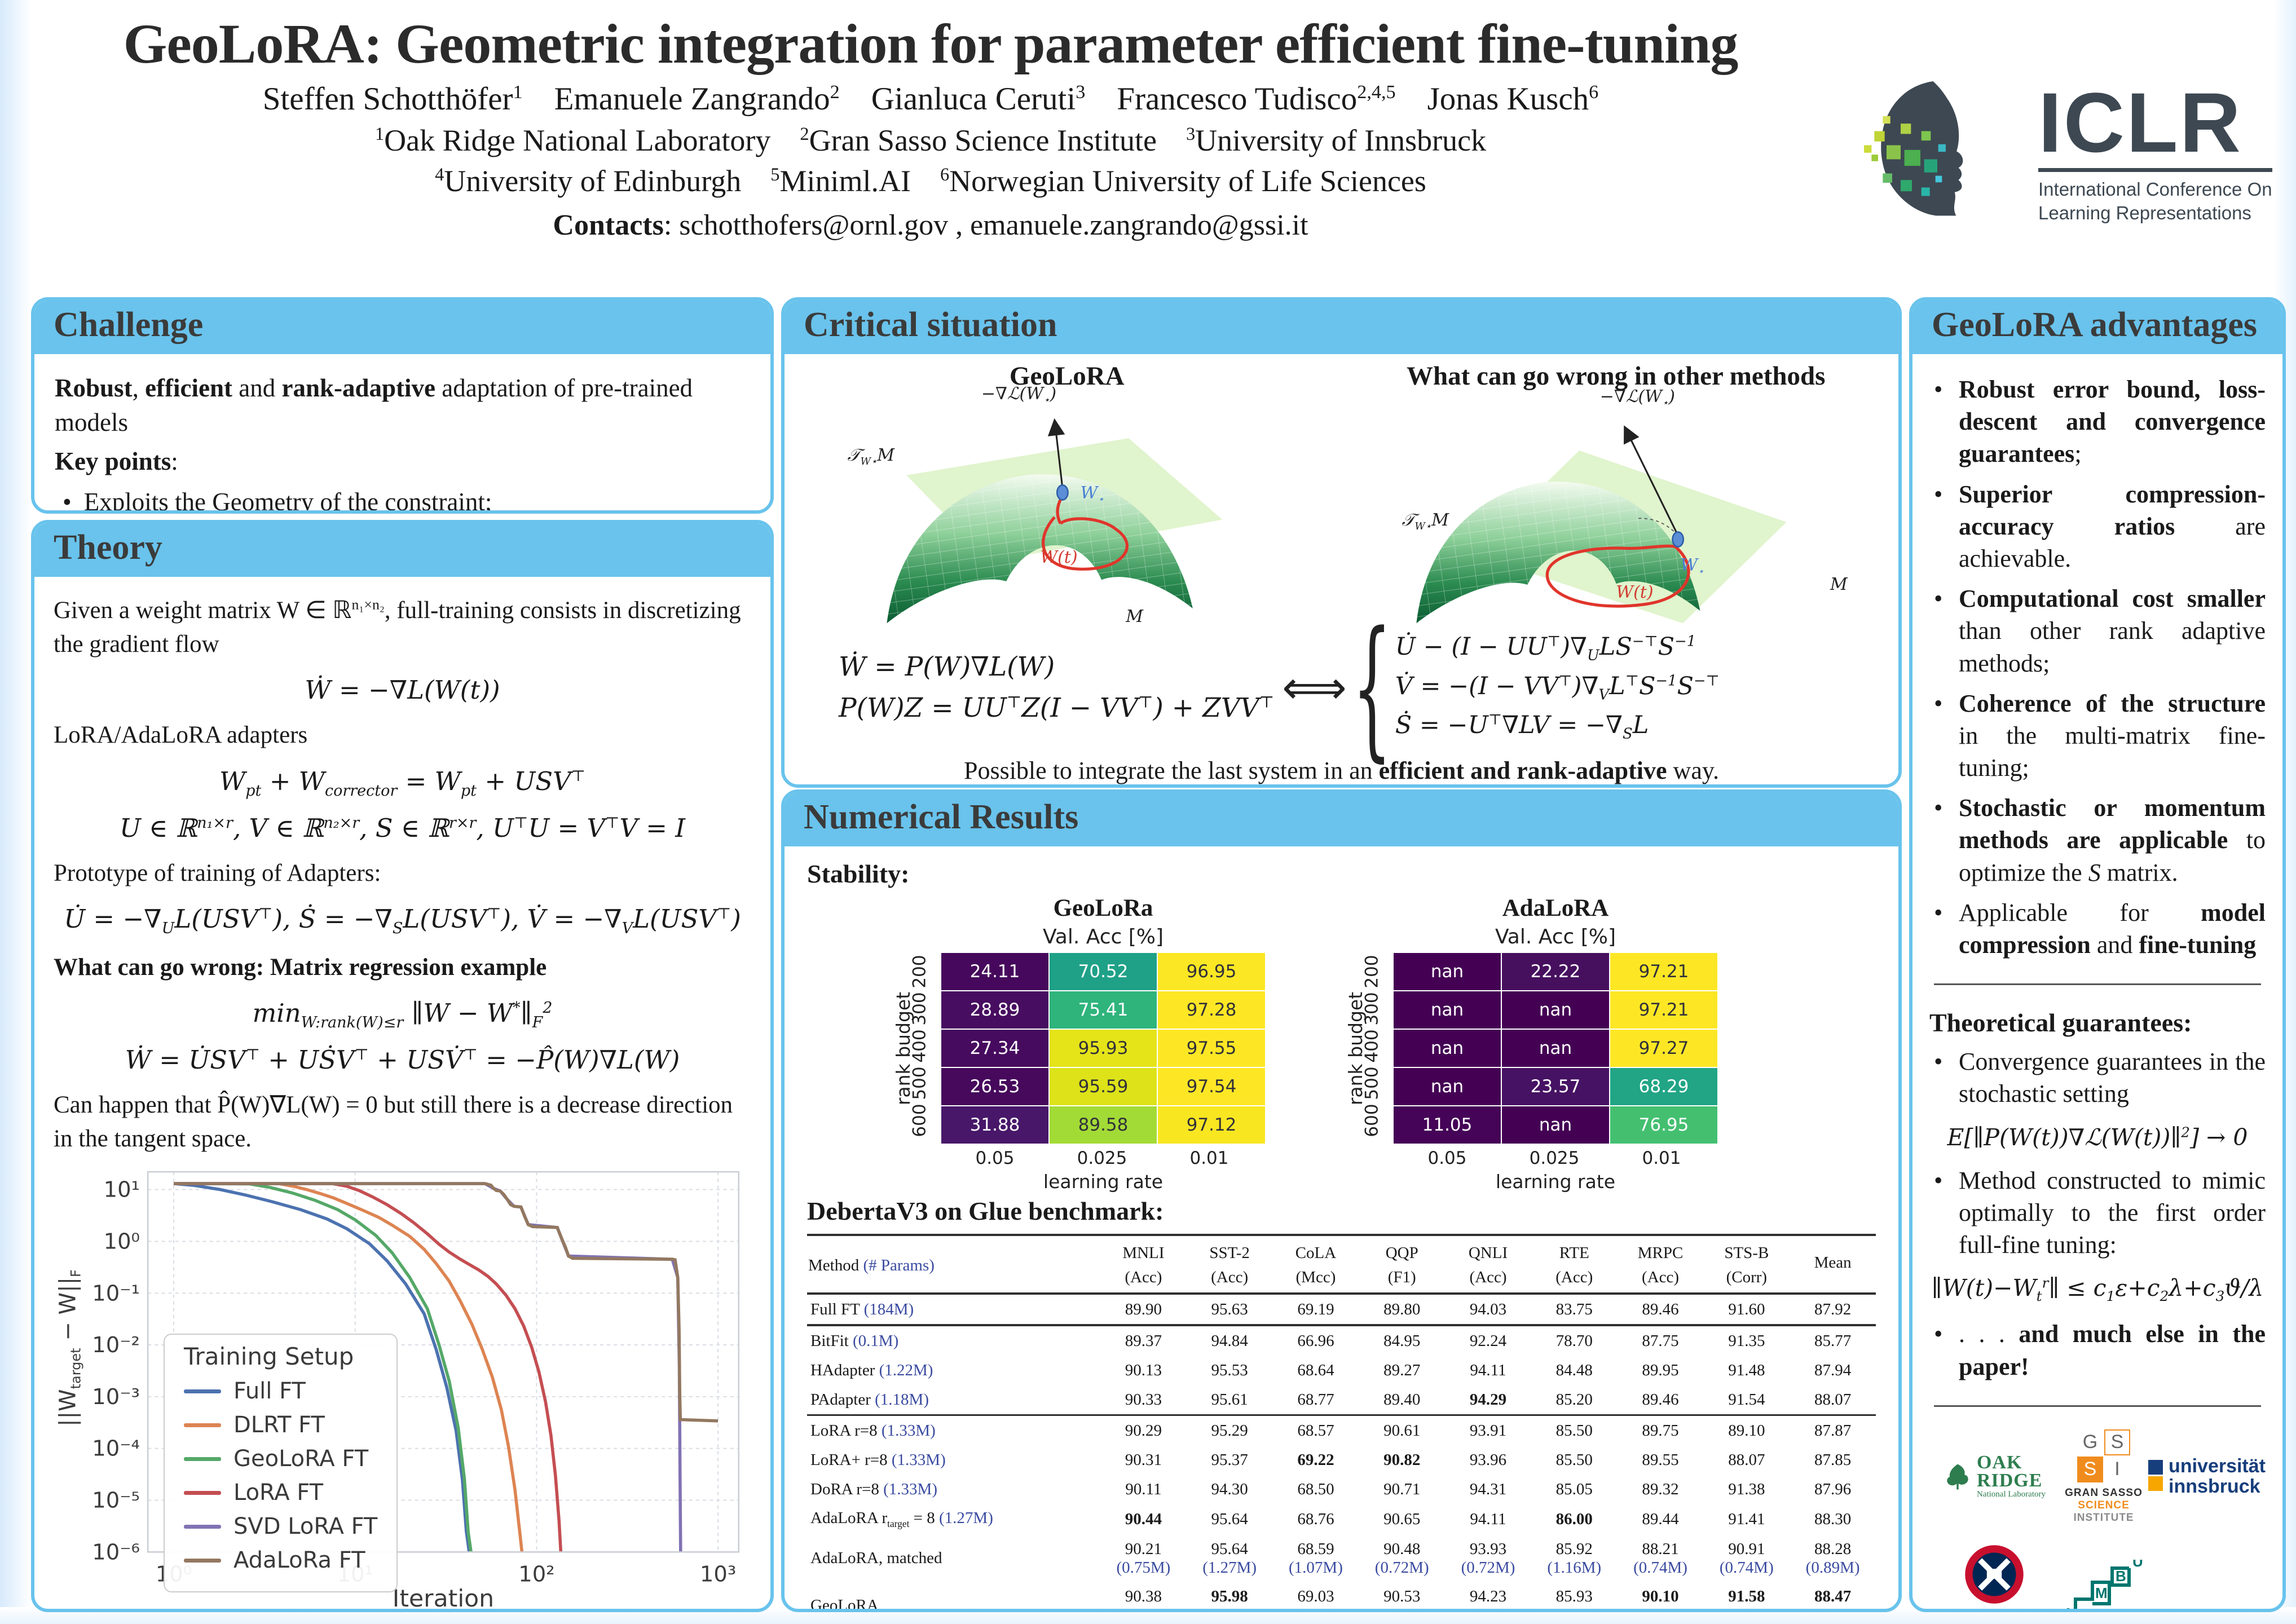  I want to click on section-title-advantages: GeoLoRA advantages, so click(2097, 327).